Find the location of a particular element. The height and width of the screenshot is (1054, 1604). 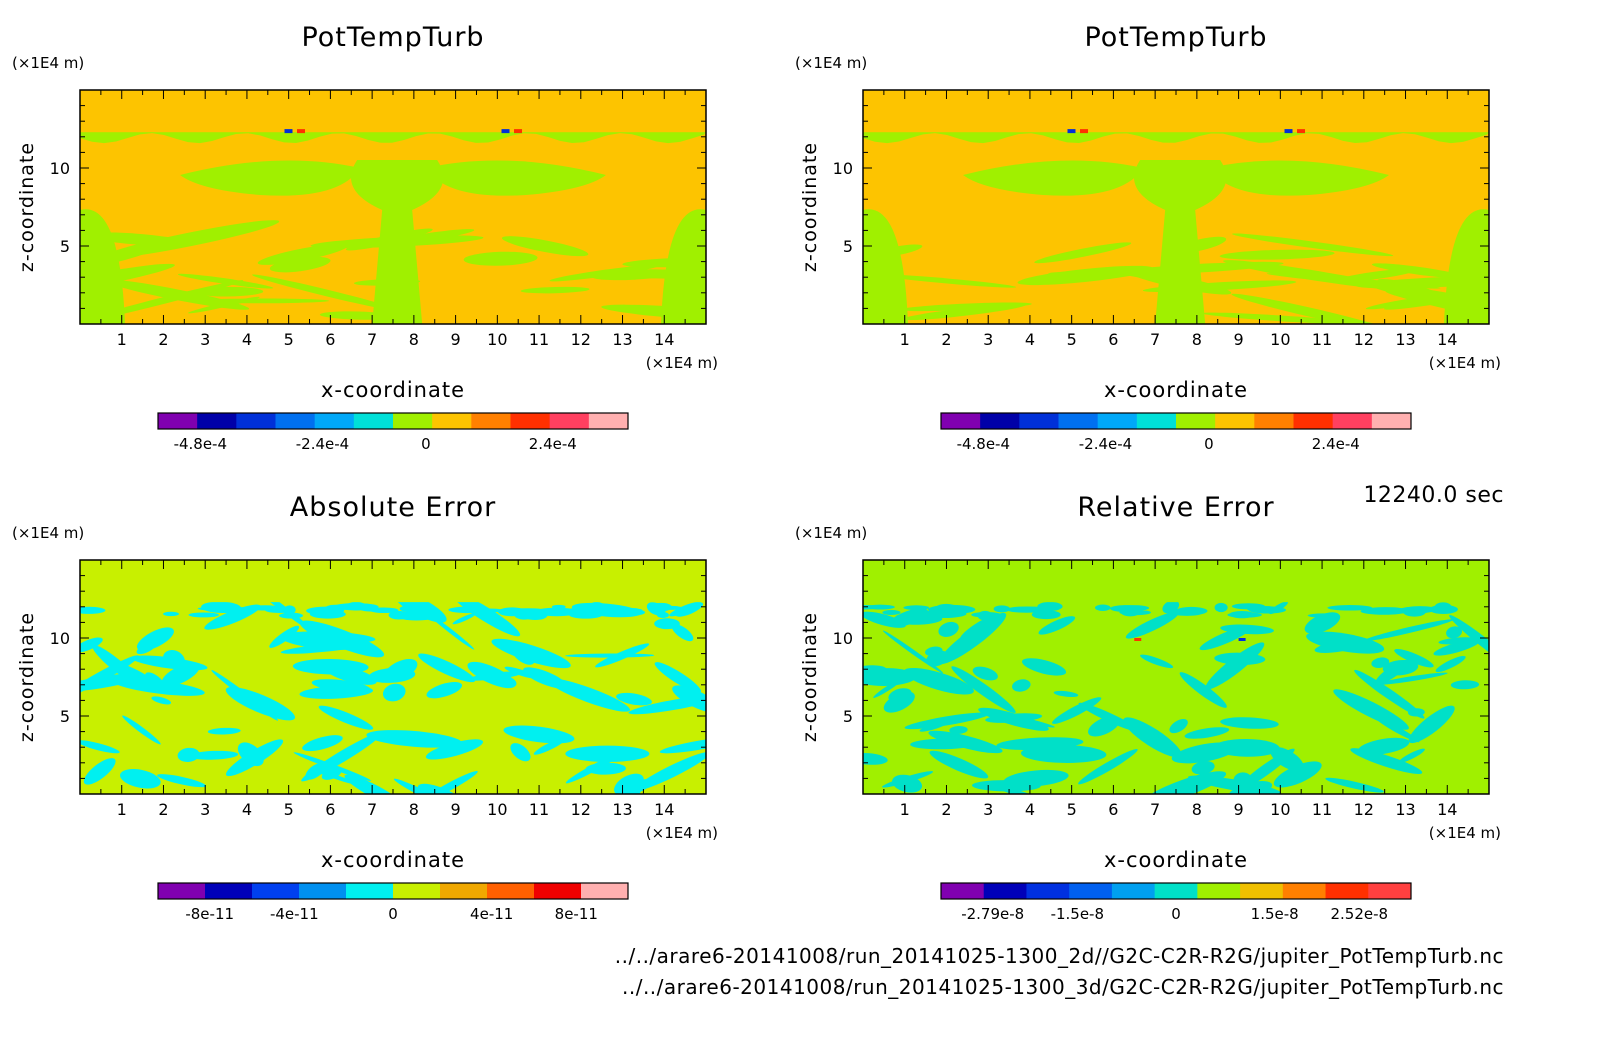

contour-arm is located at coordinates (1299, 178).